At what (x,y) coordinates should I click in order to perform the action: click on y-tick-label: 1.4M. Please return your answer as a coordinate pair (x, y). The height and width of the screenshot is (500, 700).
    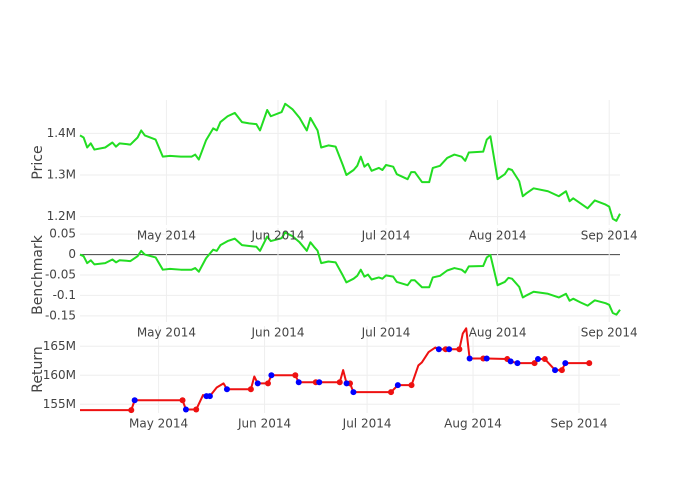
    Looking at the image, I should click on (61, 133).